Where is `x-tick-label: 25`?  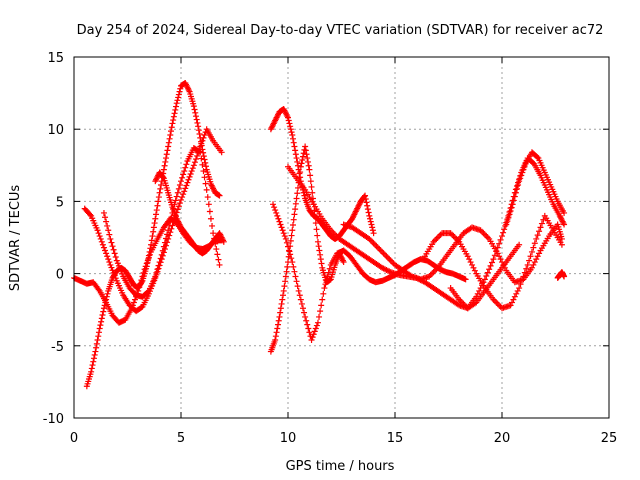 x-tick-label: 25 is located at coordinates (609, 438).